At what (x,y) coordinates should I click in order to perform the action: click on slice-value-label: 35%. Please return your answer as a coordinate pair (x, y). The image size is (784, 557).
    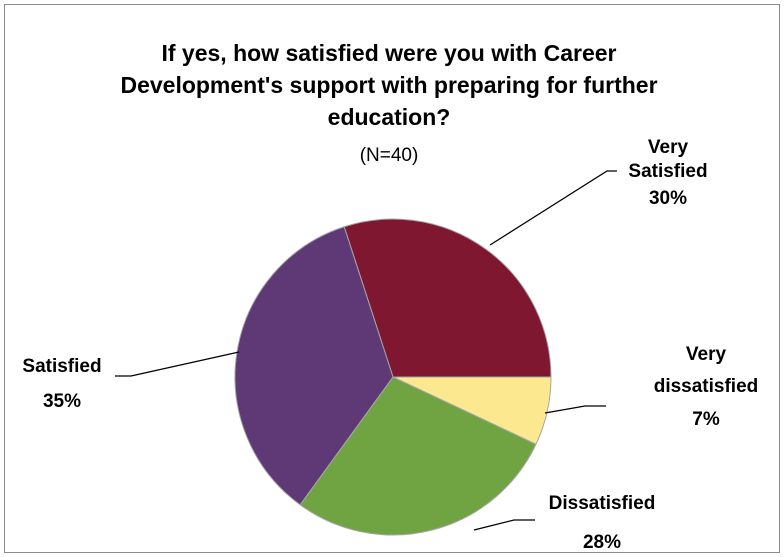
    Looking at the image, I should click on (62, 401).